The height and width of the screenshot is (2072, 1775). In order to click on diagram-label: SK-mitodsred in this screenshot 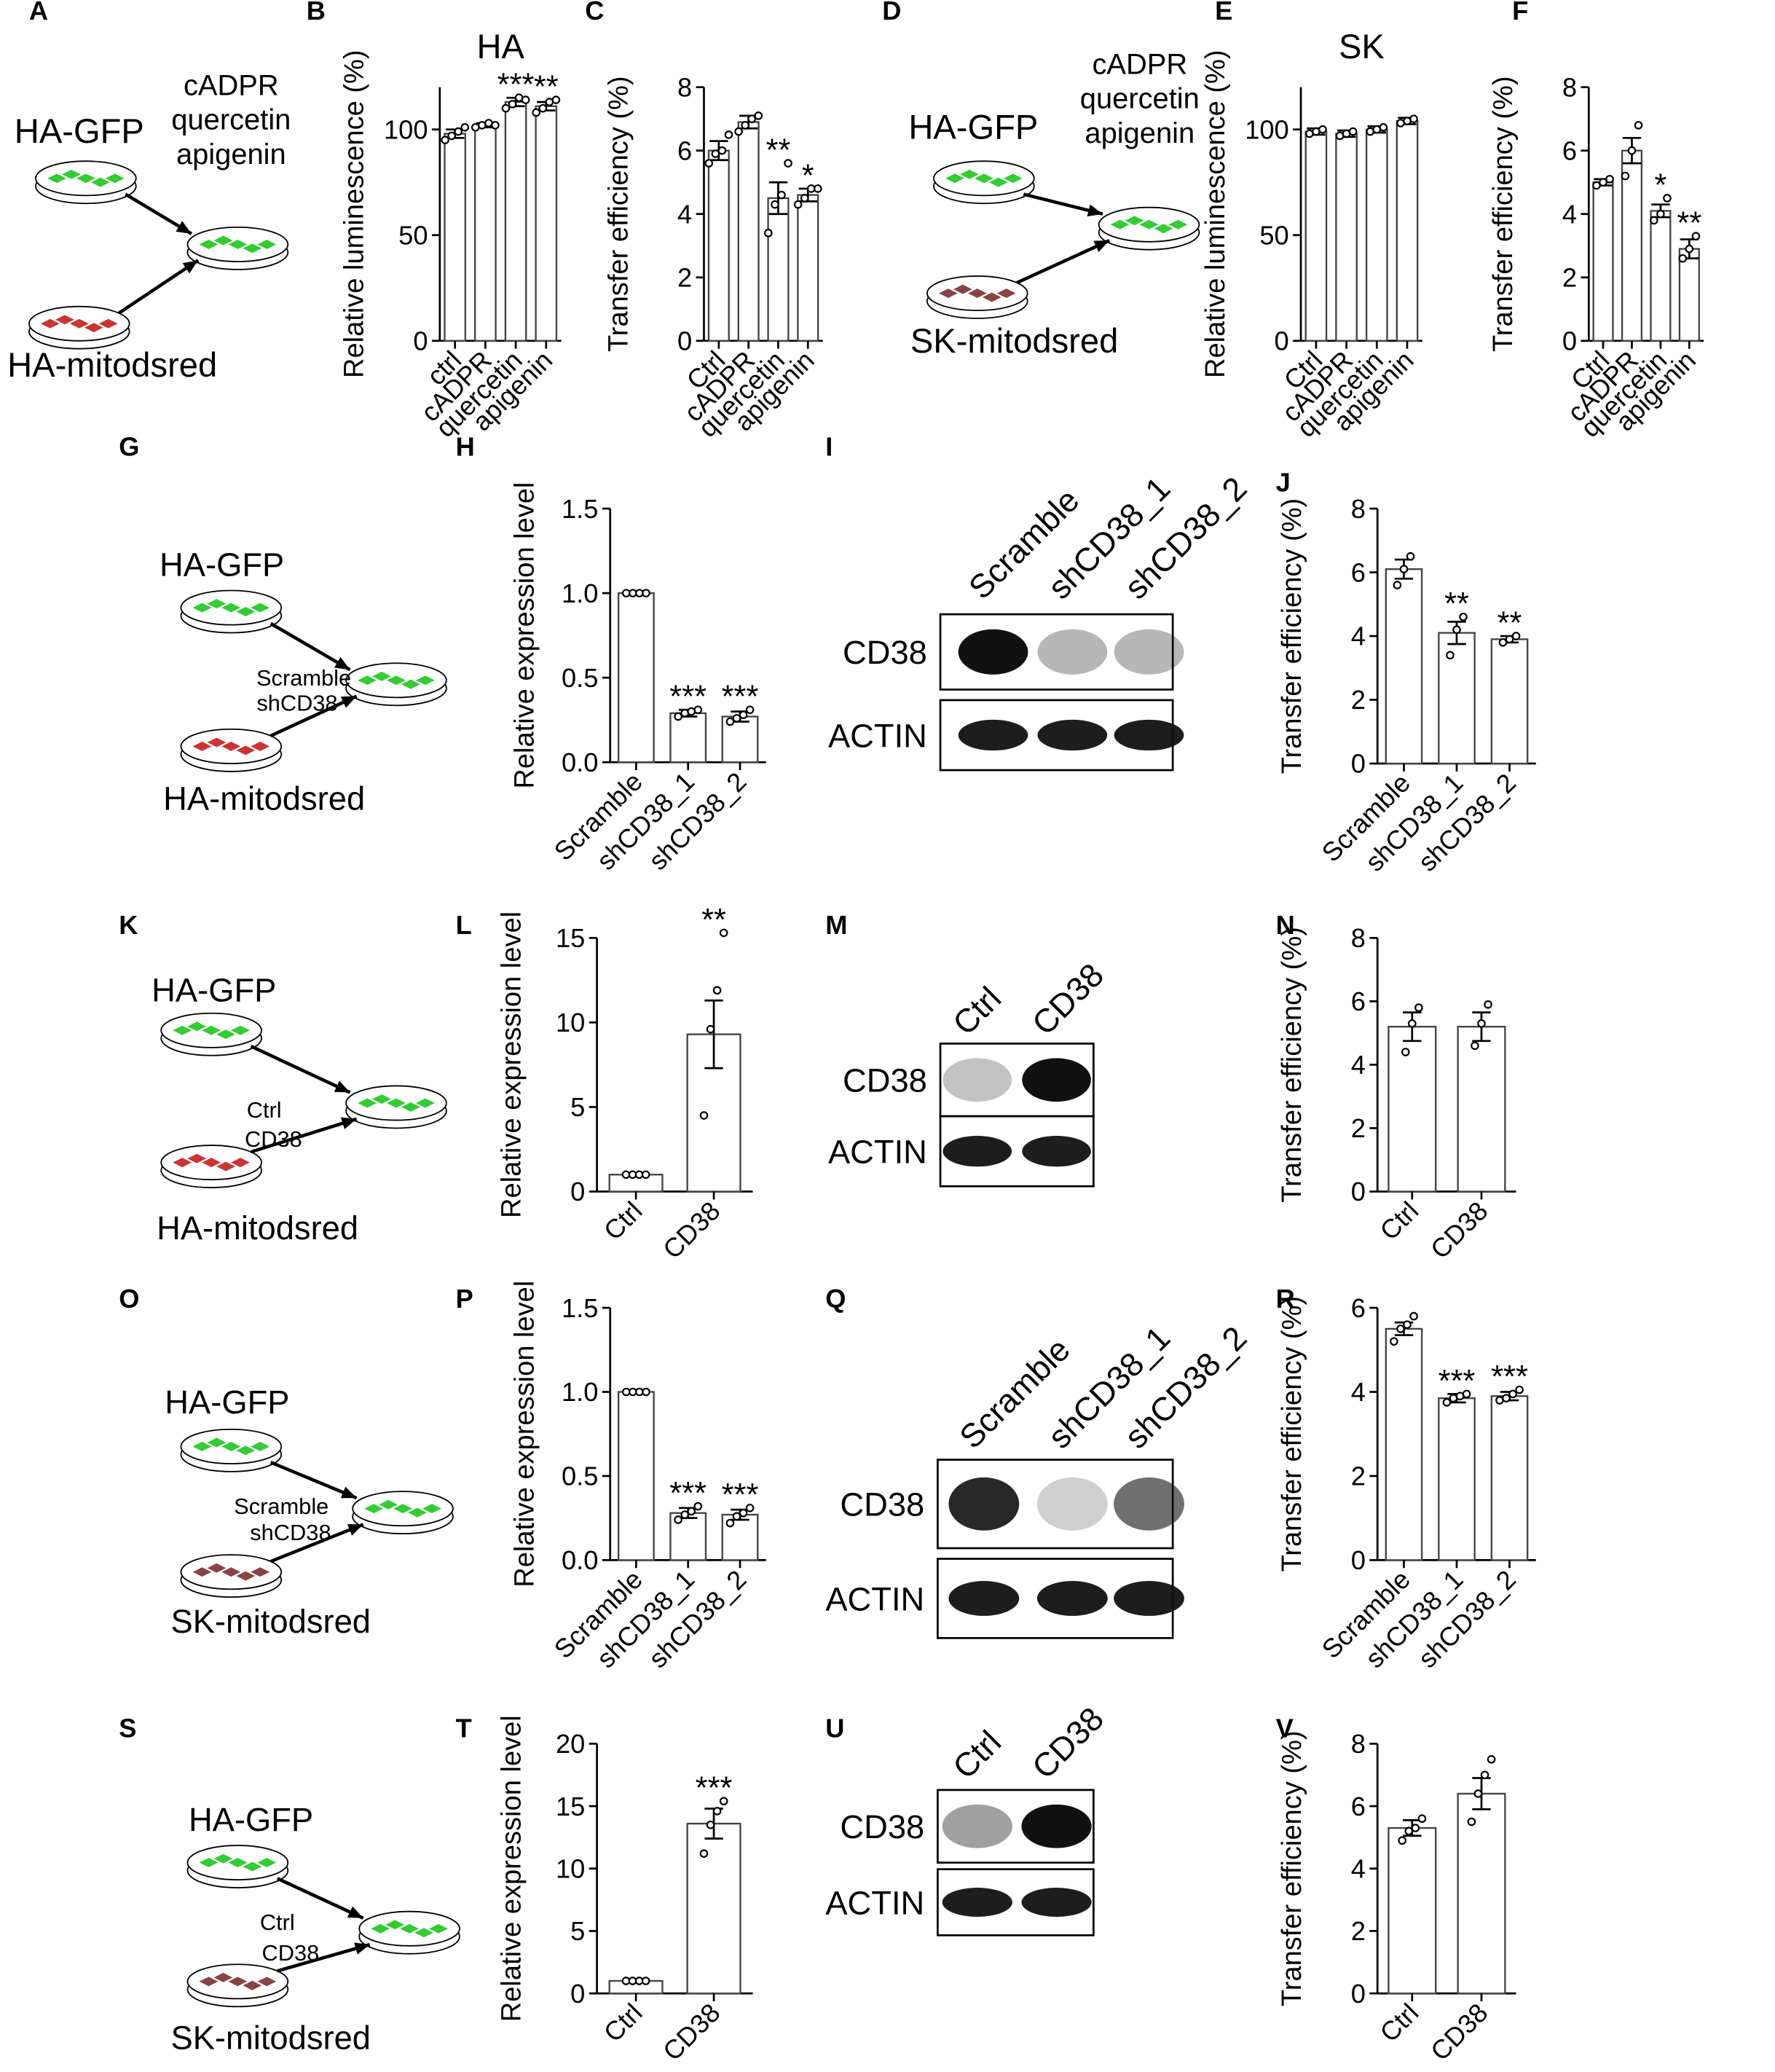, I will do `click(1014, 340)`.